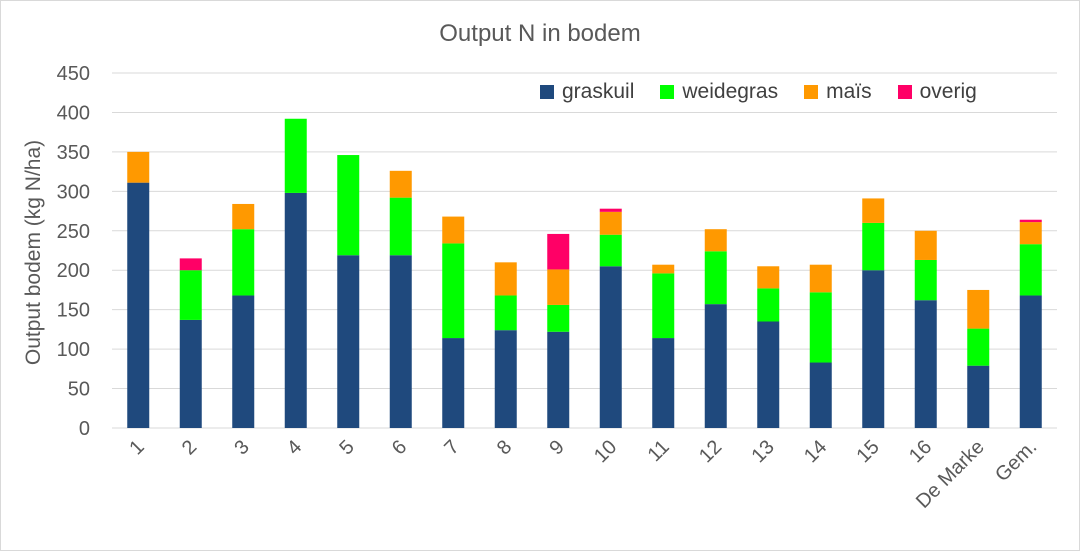 The image size is (1080, 551). I want to click on x-tick-label: 2, so click(189, 447).